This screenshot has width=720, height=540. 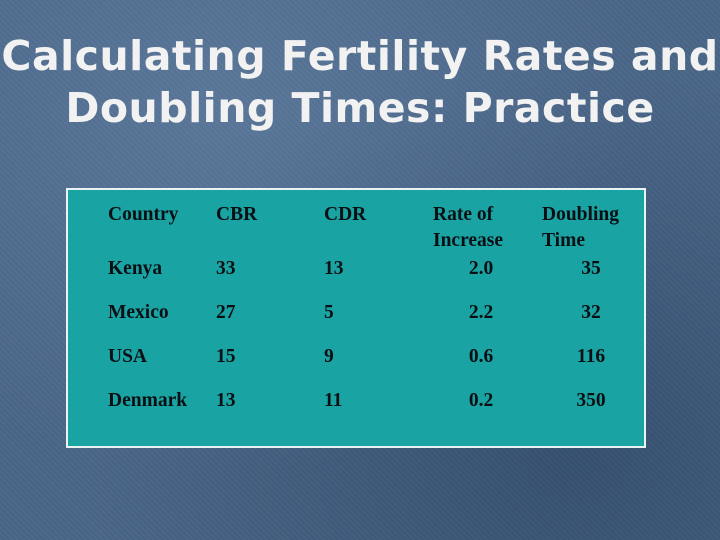 What do you see at coordinates (468, 240) in the screenshot?
I see `header-rate-line-2: Increase` at bounding box center [468, 240].